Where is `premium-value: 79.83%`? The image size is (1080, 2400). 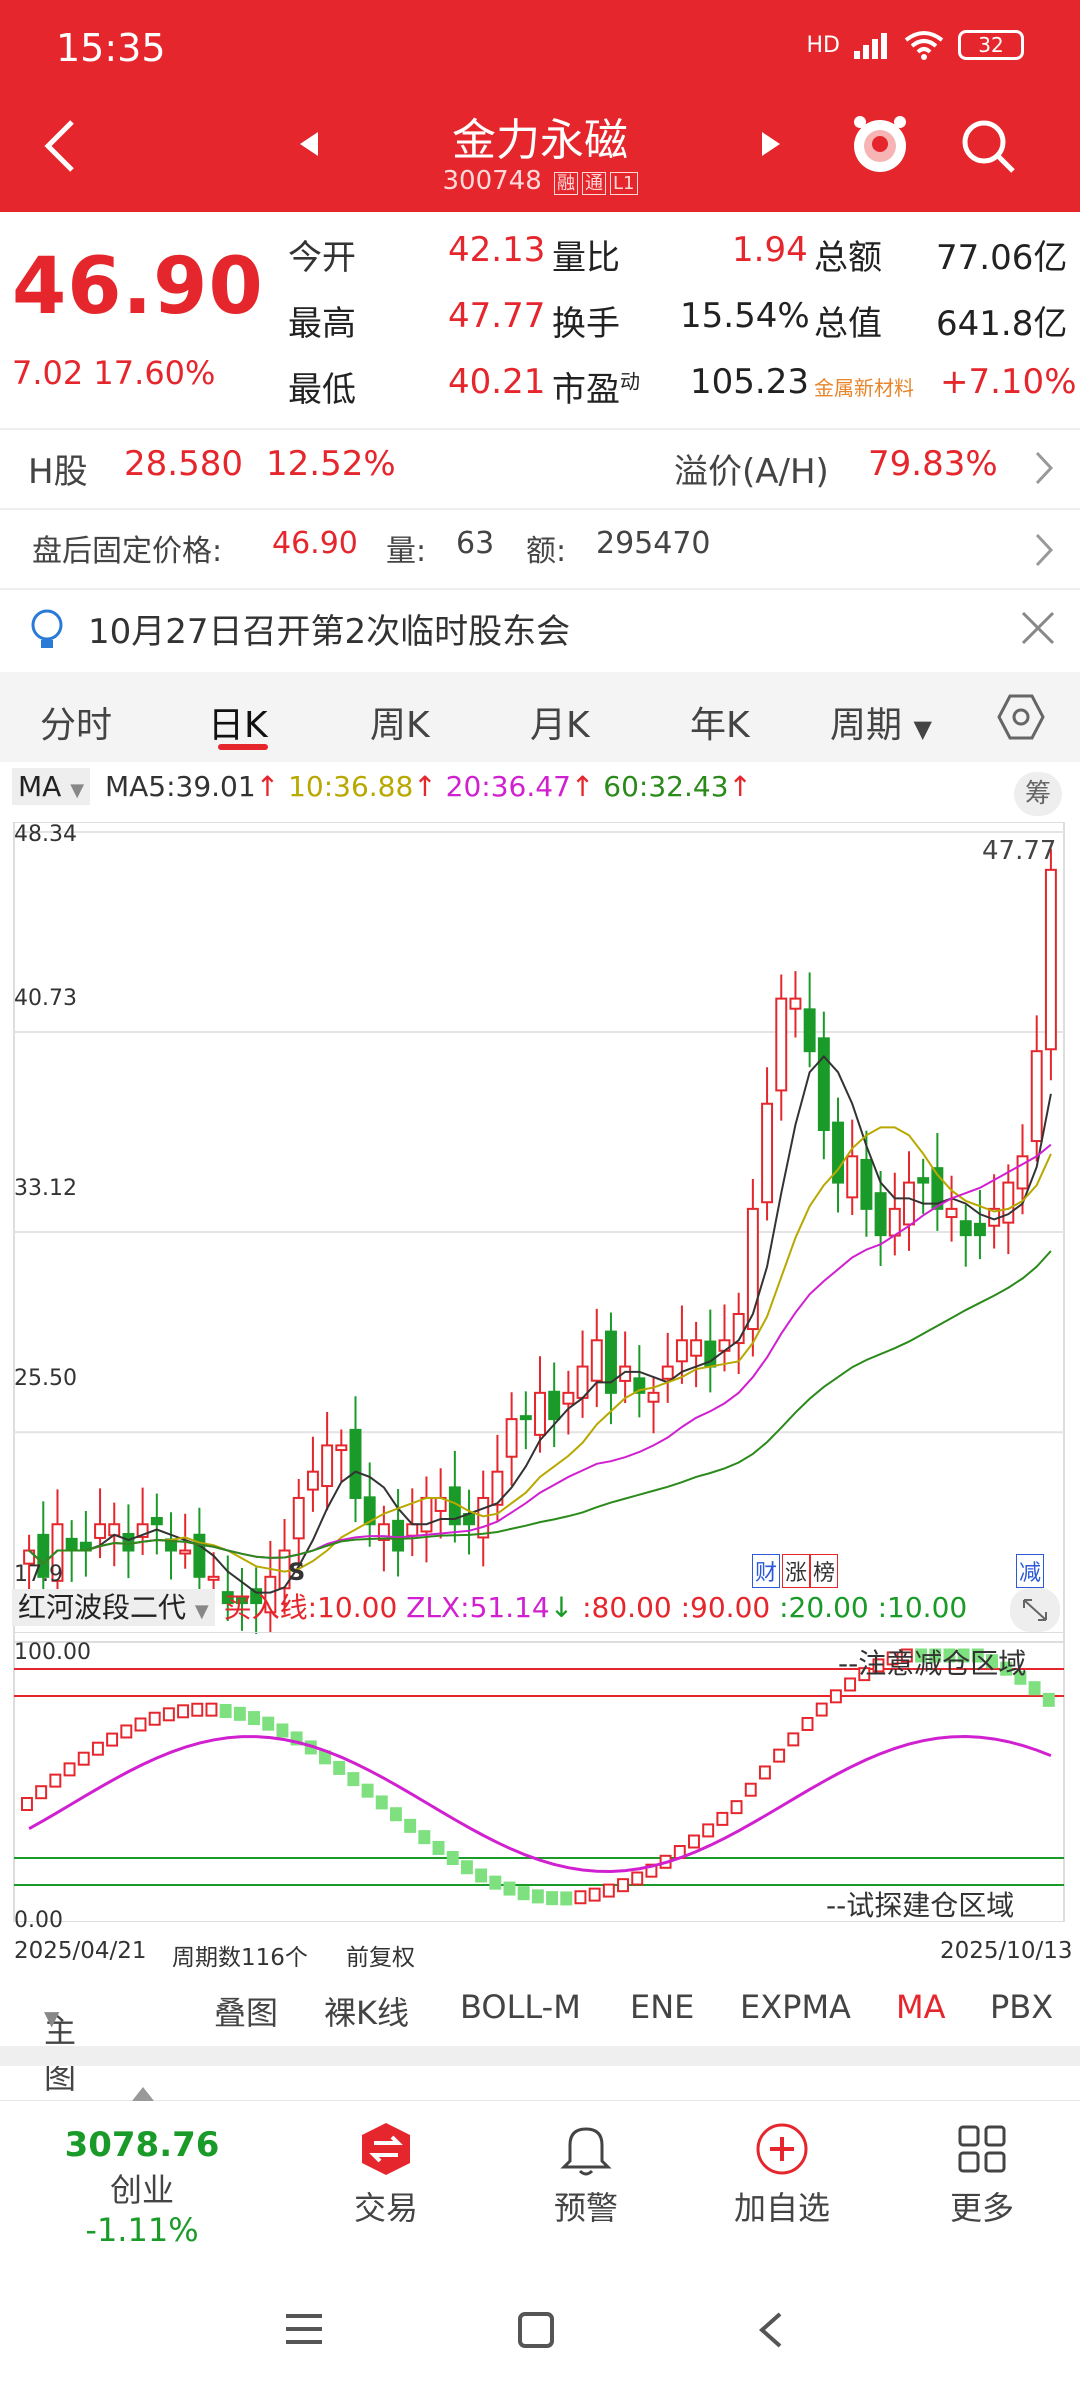
premium-value: 79.83% is located at coordinates (933, 464).